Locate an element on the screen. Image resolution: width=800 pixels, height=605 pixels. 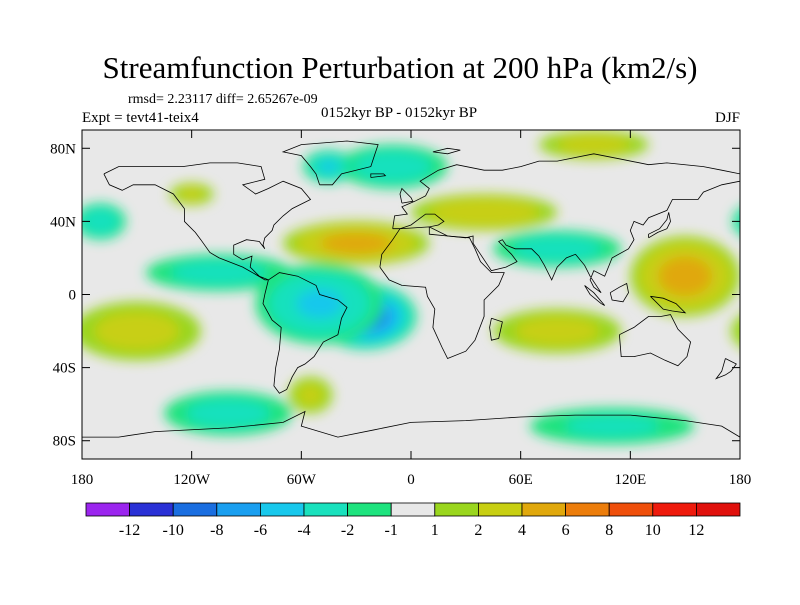
colorbar-label: 8 is located at coordinates (609, 530).